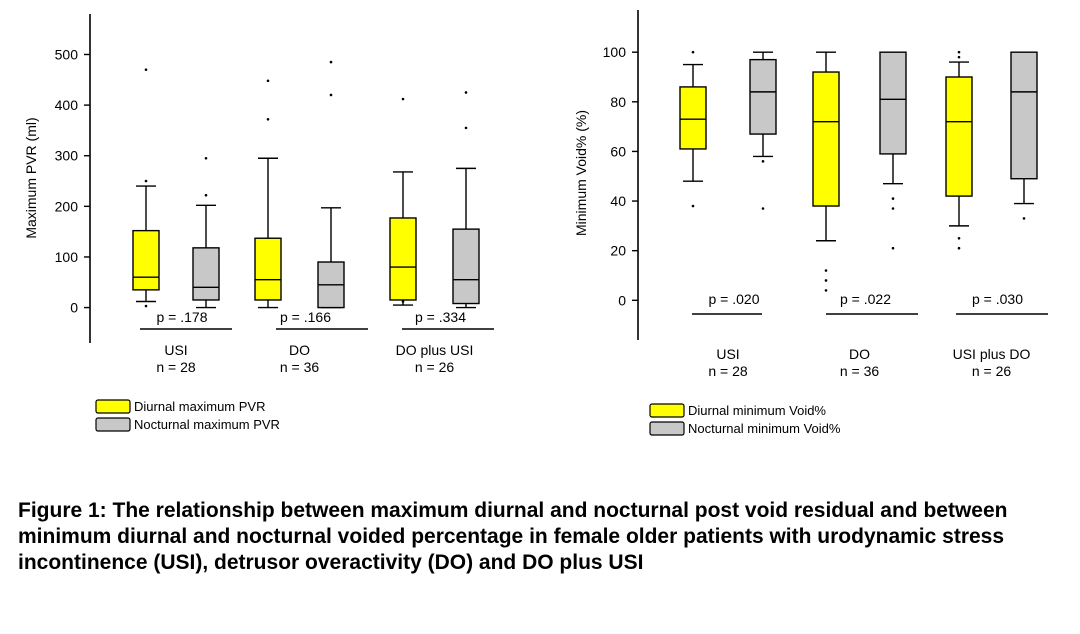 This screenshot has height=634, width=1080. Describe the element at coordinates (764, 428) in the screenshot. I see `legend-label: Nocturnal minimum Void%` at that location.